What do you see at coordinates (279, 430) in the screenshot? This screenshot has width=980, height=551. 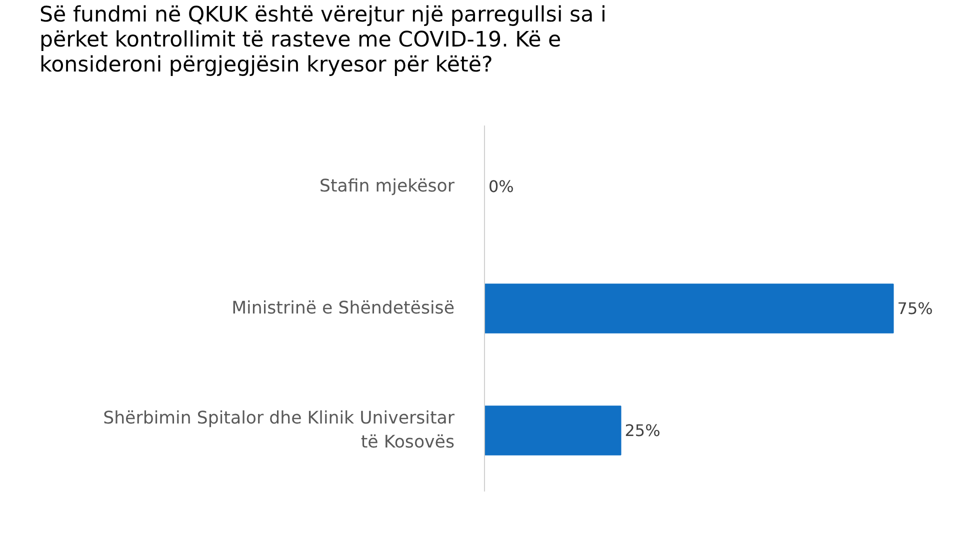 I see `y-tick-label: Shërbimin Spitalor dhe Klinik Universitar të Kosovës` at bounding box center [279, 430].